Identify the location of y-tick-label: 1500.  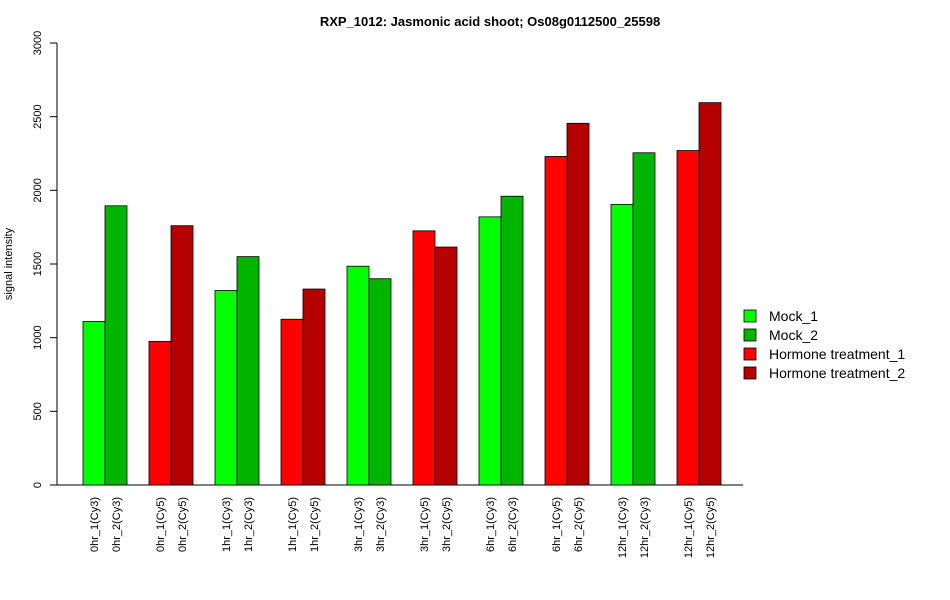
(38, 264).